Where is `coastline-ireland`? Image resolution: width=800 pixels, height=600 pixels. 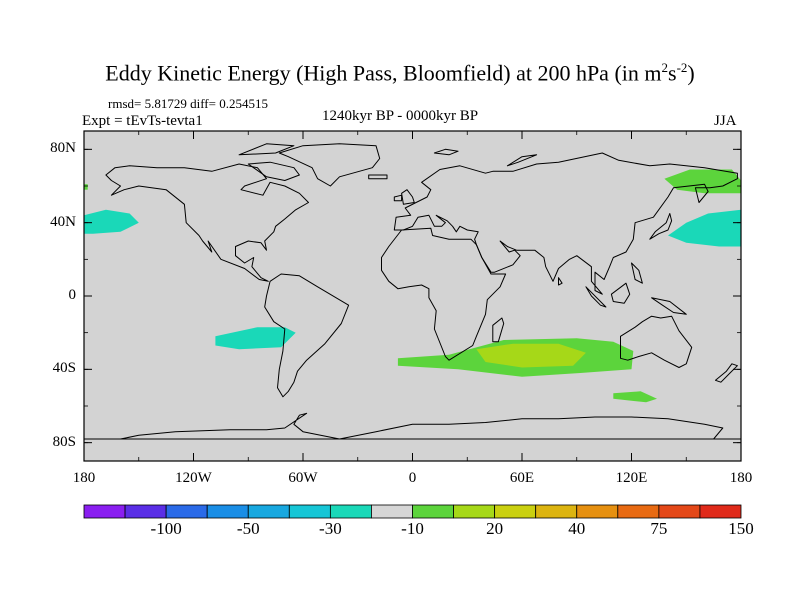 coastline-ireland is located at coordinates (398, 198).